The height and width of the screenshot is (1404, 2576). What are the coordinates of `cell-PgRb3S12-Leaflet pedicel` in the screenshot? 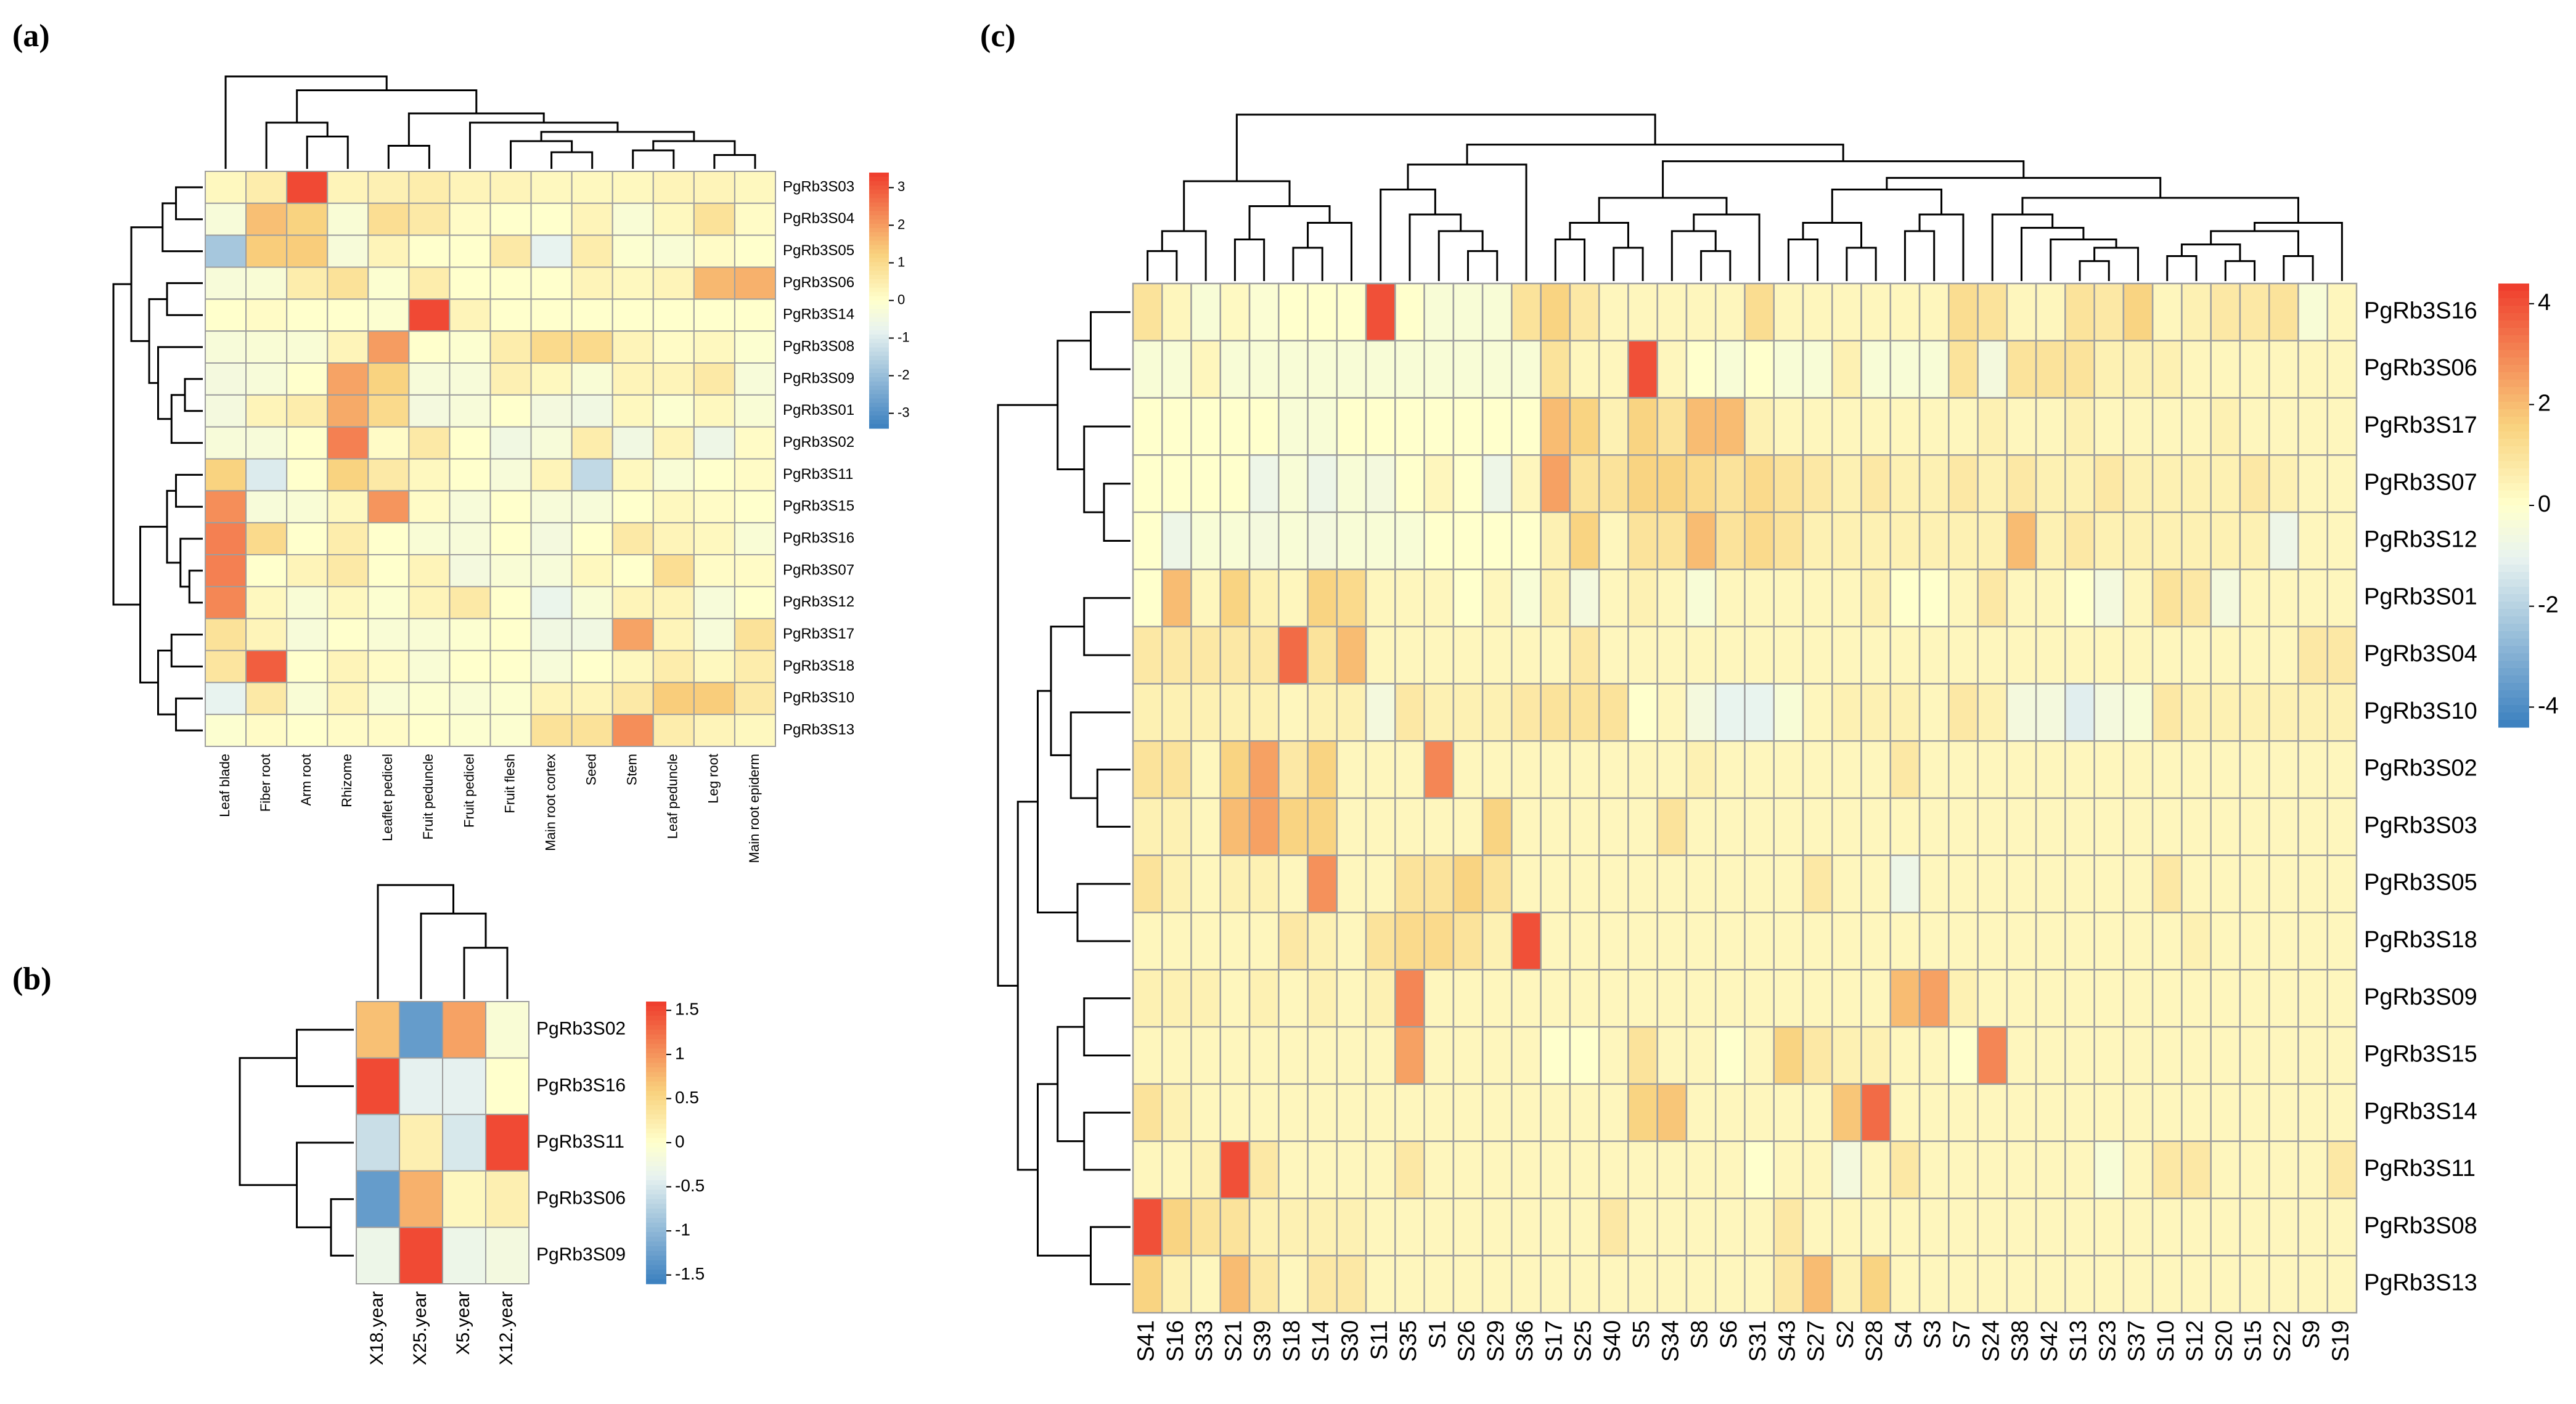 It's located at (388, 602).